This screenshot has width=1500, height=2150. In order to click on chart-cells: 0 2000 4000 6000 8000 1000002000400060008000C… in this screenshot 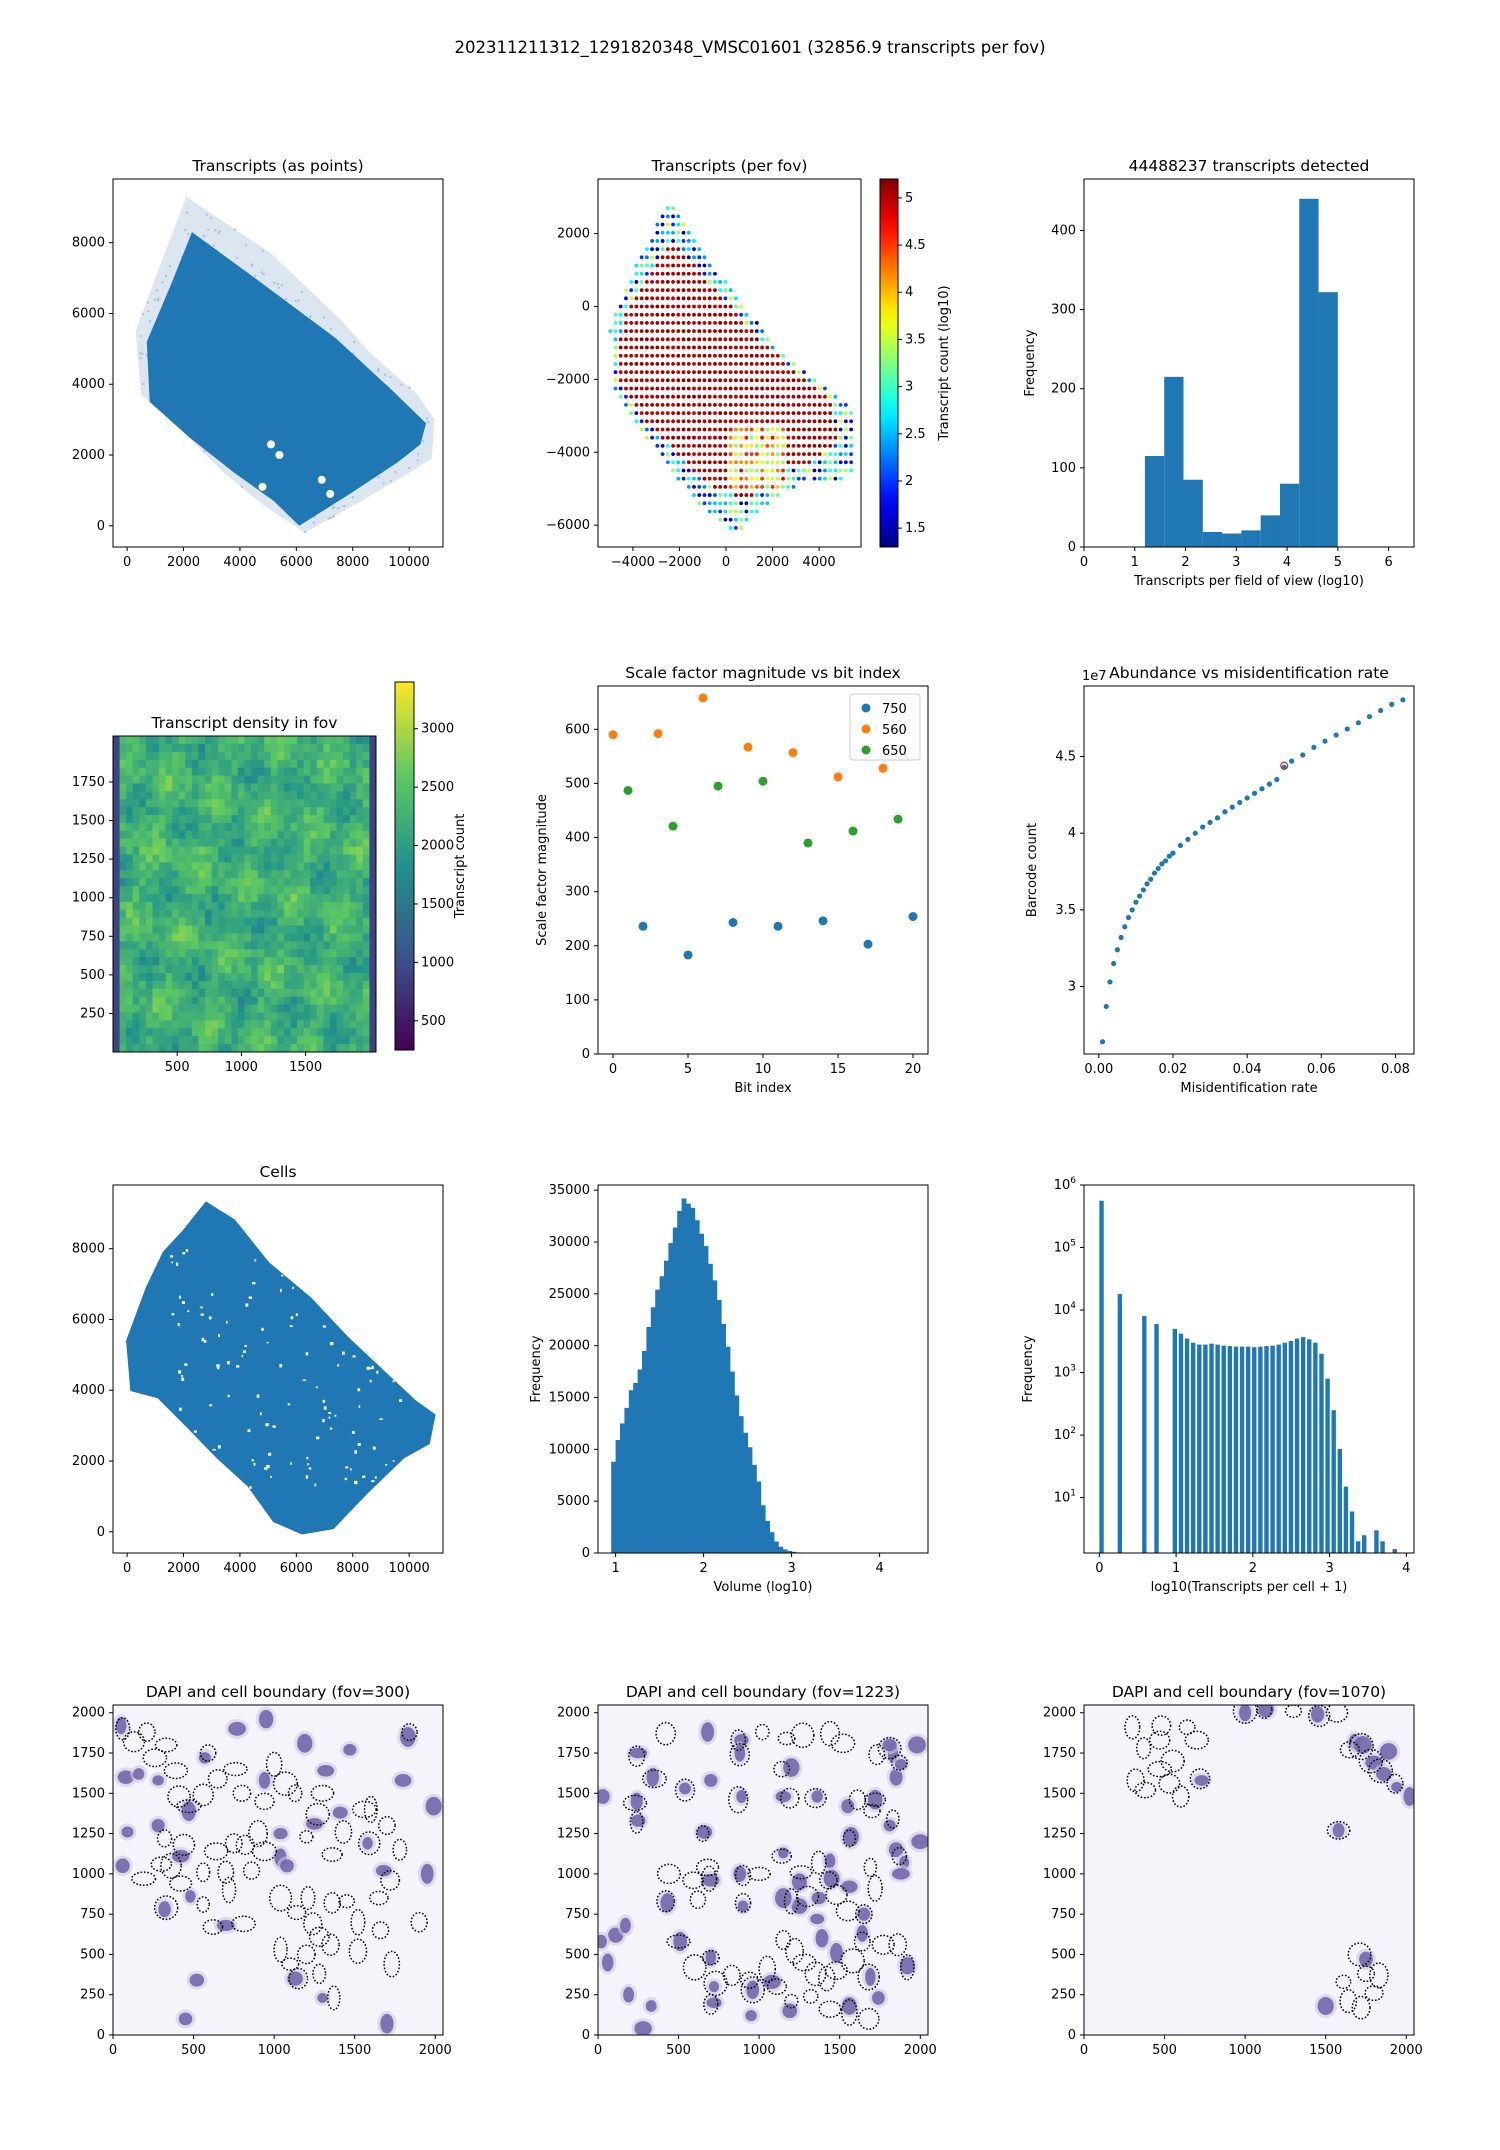, I will do `click(258, 1369)`.